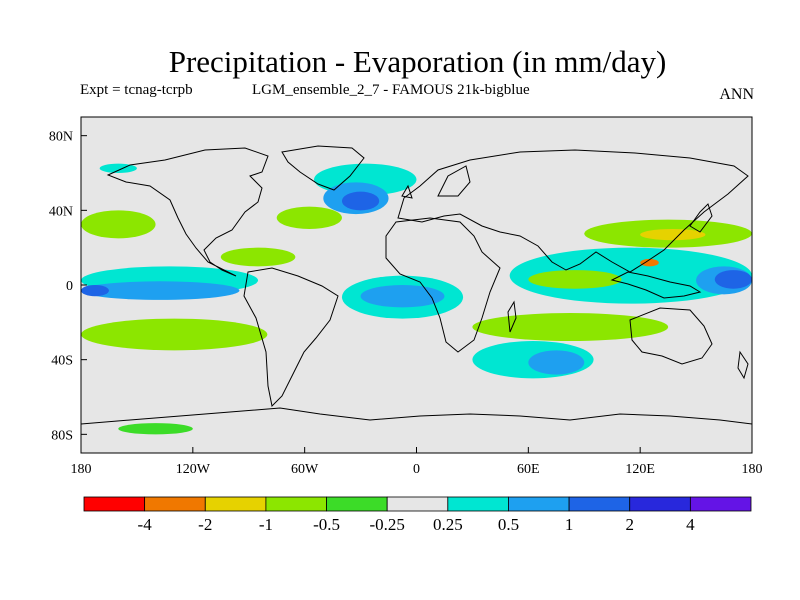 This screenshot has height=600, width=800. Describe the element at coordinates (656, 285) in the screenshot. I see `coast-indonesia` at that location.